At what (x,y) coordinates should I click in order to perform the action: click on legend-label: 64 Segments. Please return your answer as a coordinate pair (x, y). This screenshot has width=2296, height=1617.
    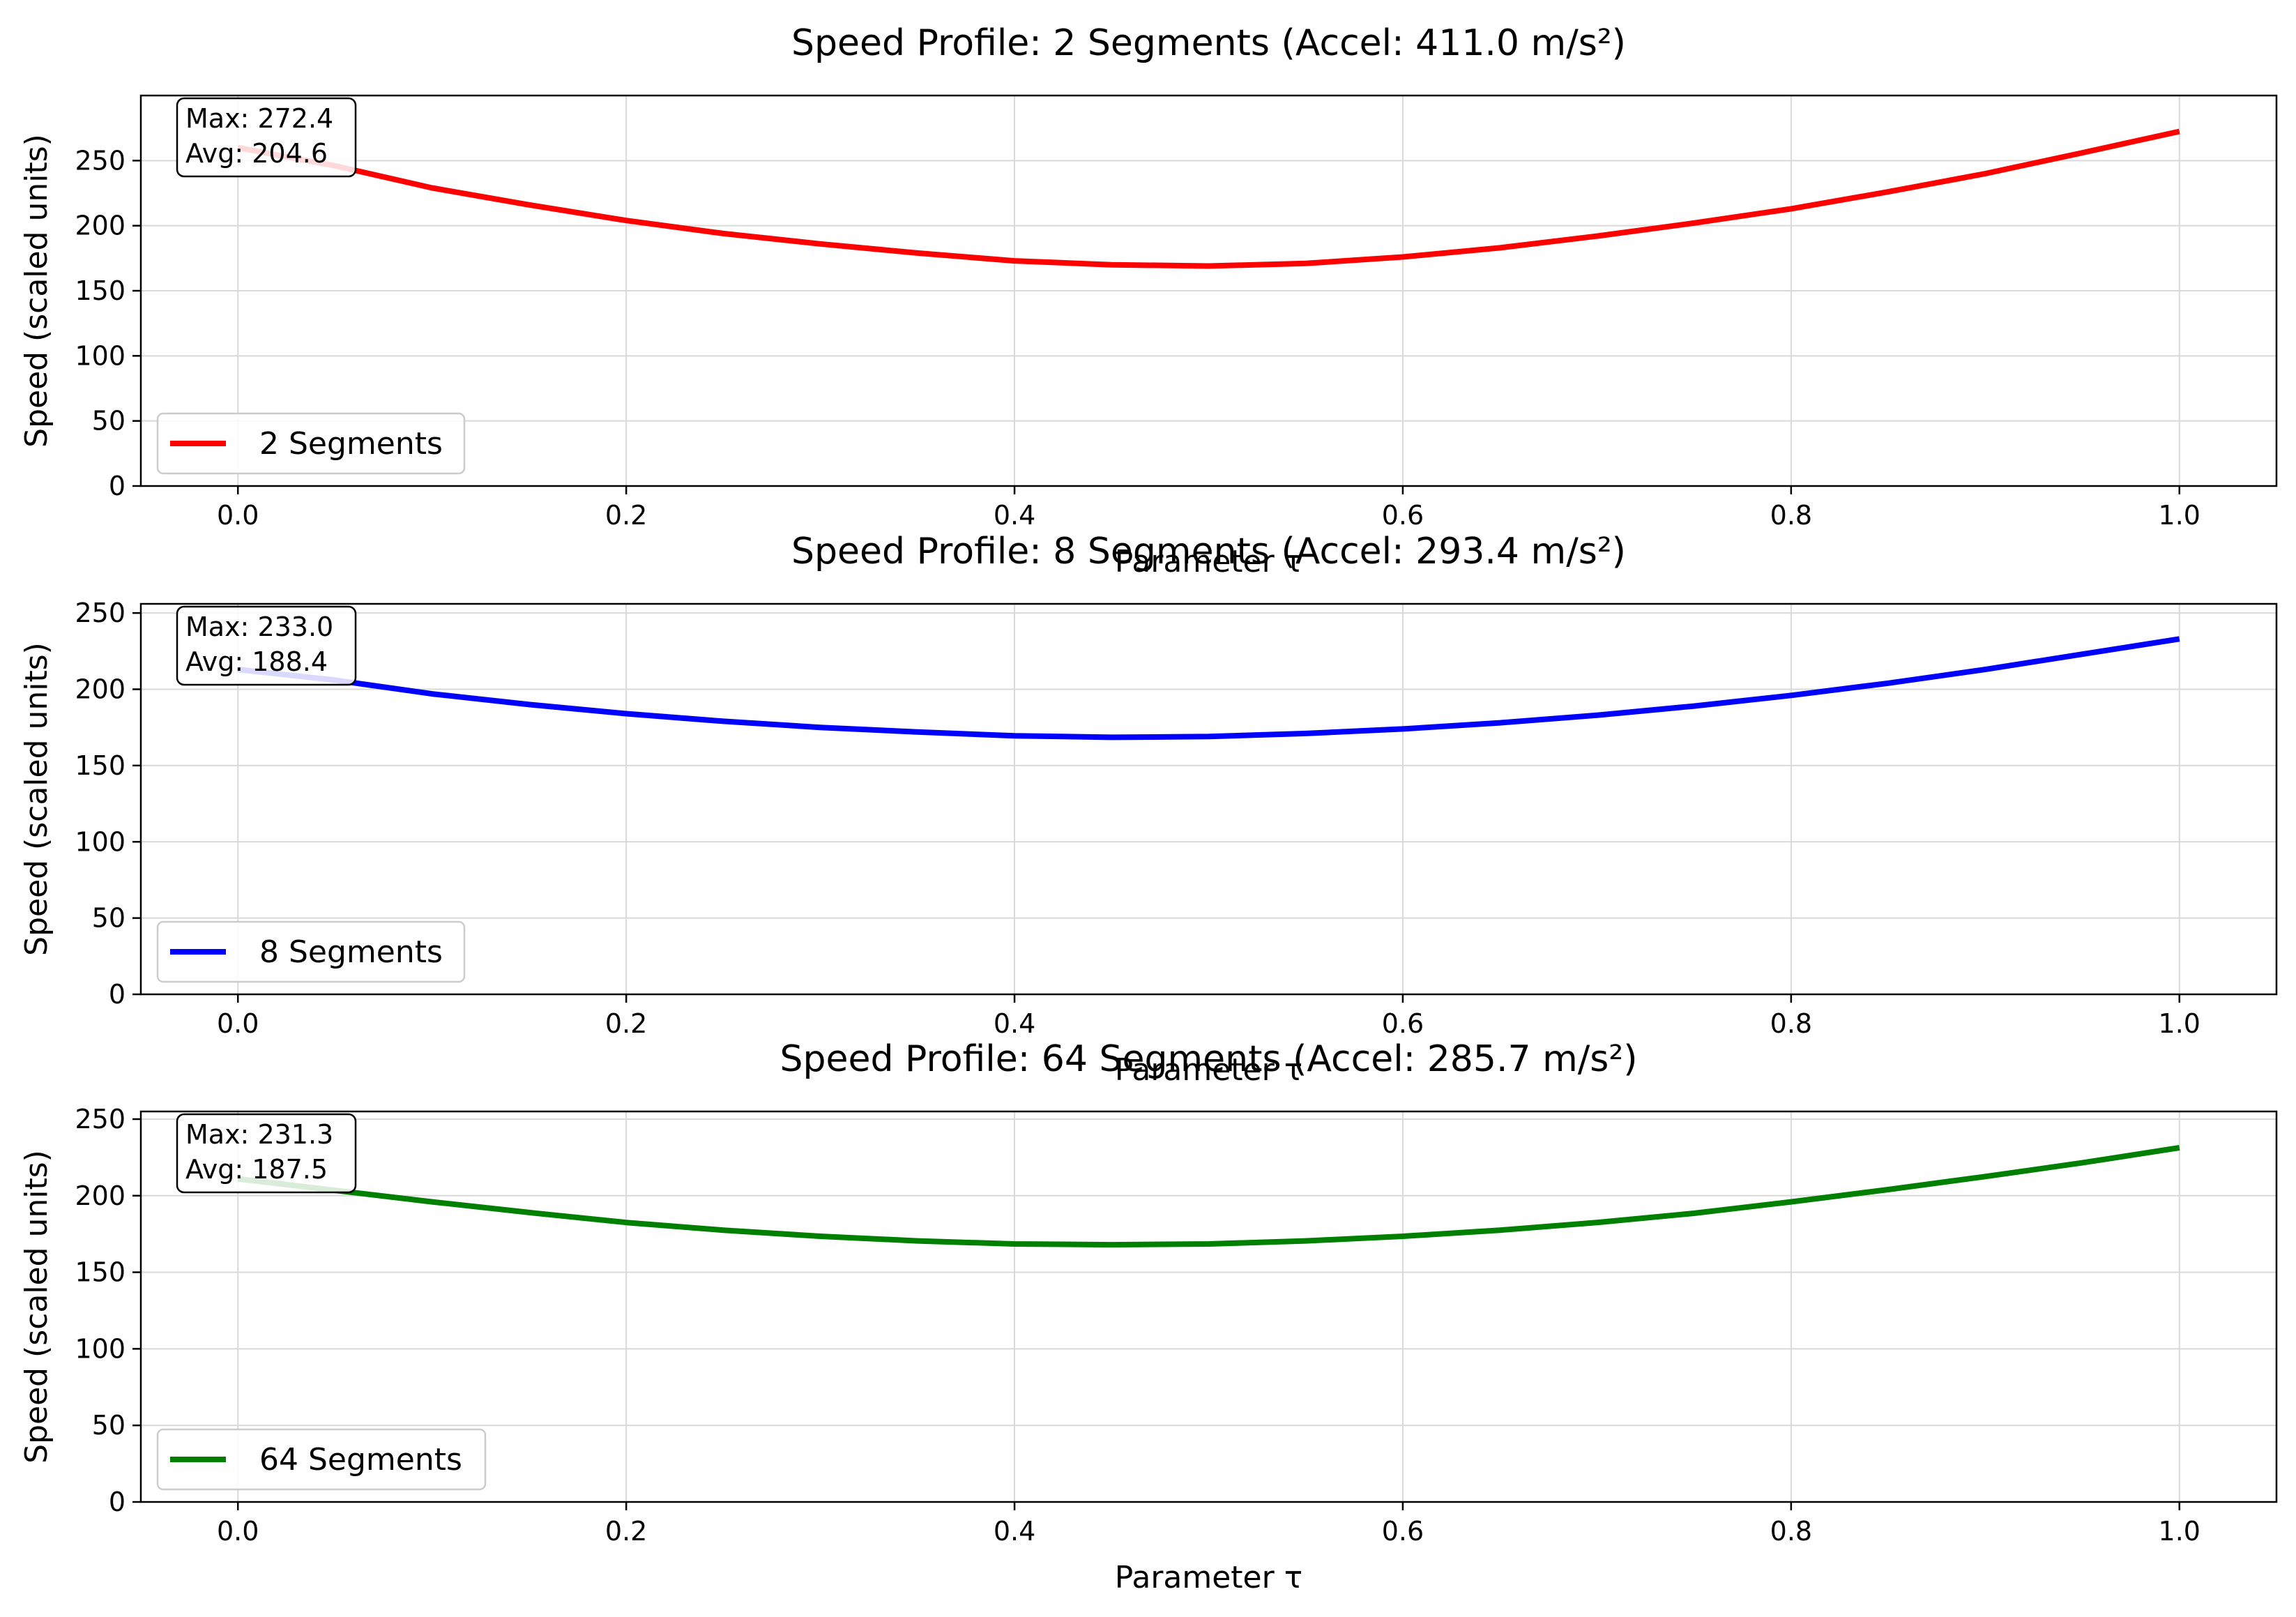
    Looking at the image, I should click on (360, 1460).